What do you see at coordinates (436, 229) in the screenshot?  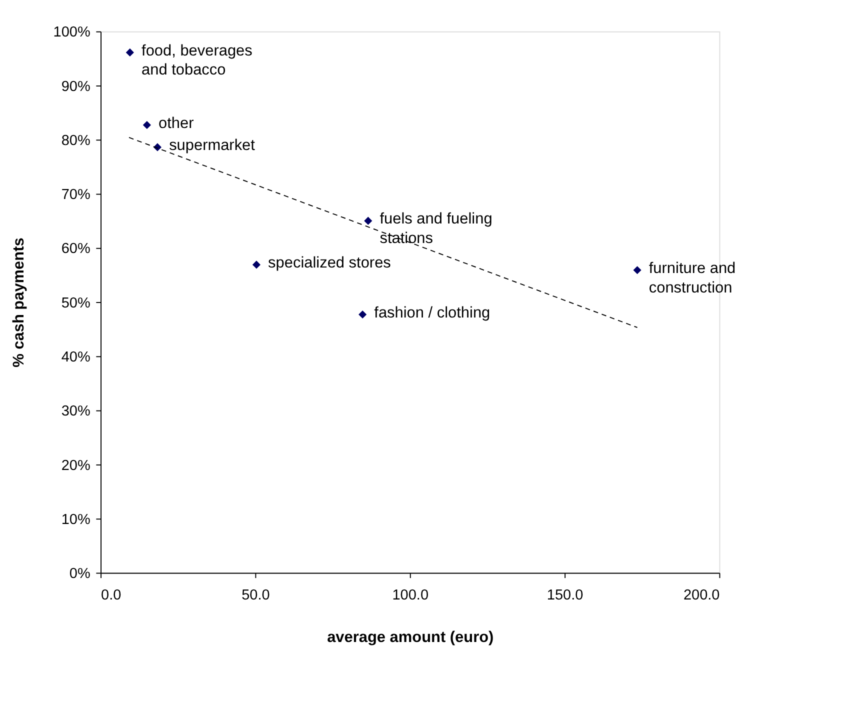 I see `annotation: fuels and fueling stations` at bounding box center [436, 229].